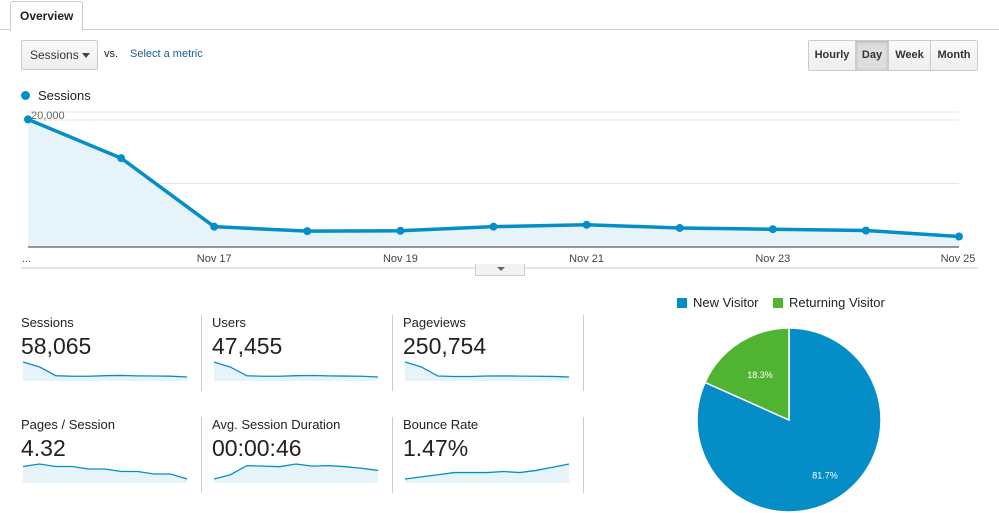 This screenshot has height=513, width=999. What do you see at coordinates (837, 302) in the screenshot?
I see `pie-legend-label: Returning Visitor` at bounding box center [837, 302].